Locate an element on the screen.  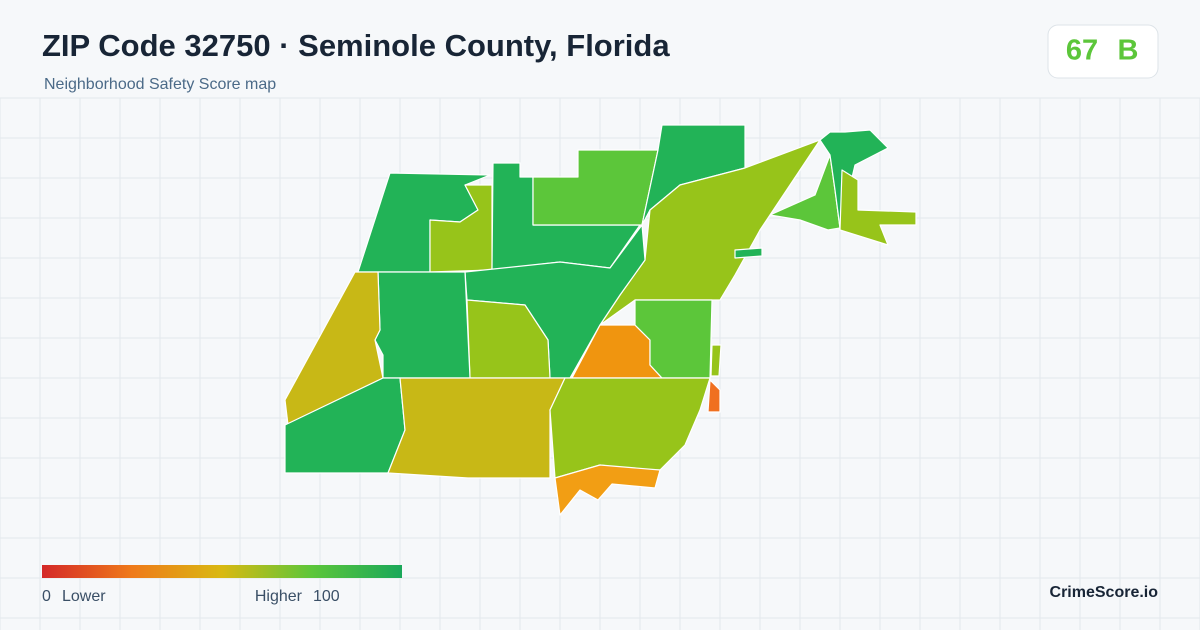
subtitle: Neighborhood Safety Score map is located at coordinates (160, 84).